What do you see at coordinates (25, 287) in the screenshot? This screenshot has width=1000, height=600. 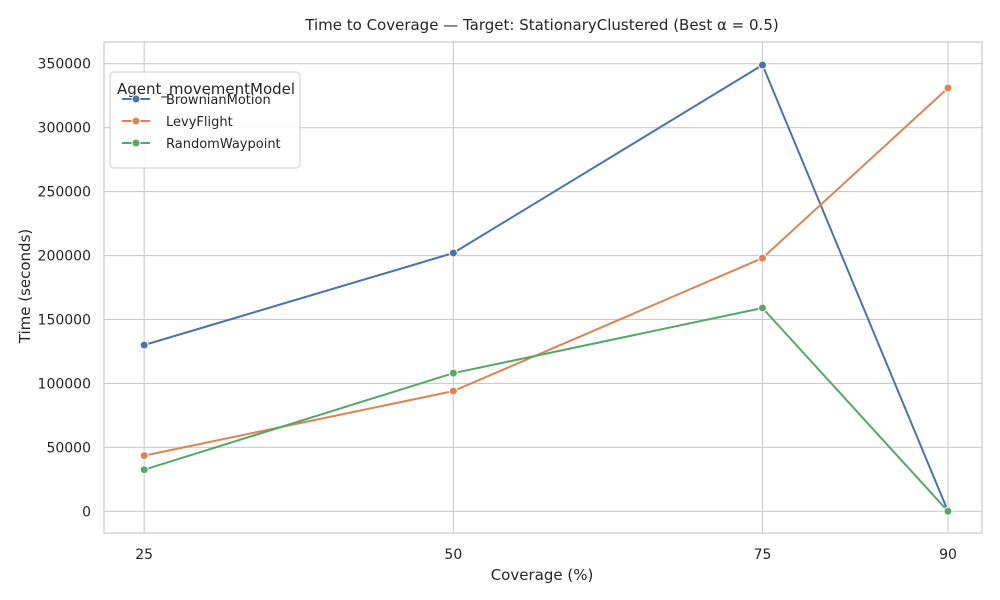 I see `y-axis-title: Time (seconds)` at bounding box center [25, 287].